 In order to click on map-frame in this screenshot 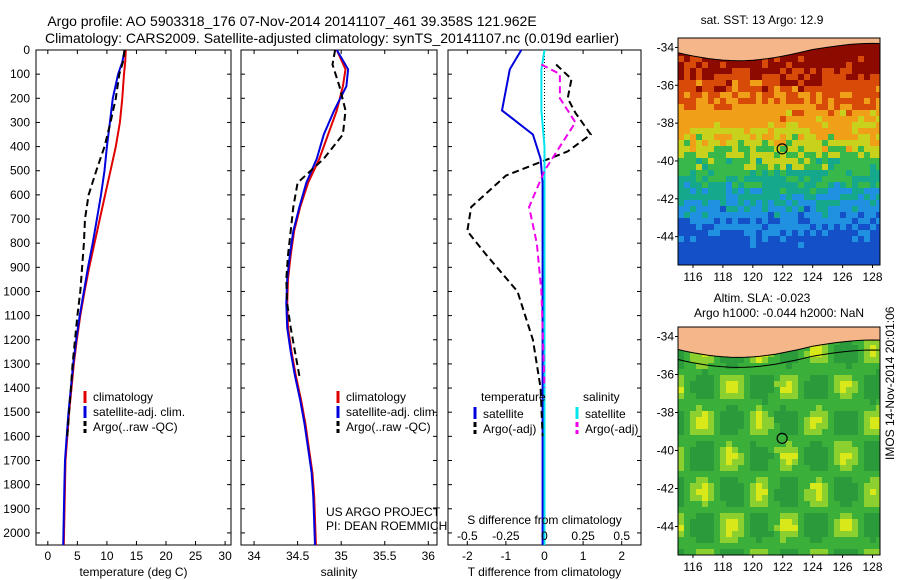, I will do `click(779, 151)`.